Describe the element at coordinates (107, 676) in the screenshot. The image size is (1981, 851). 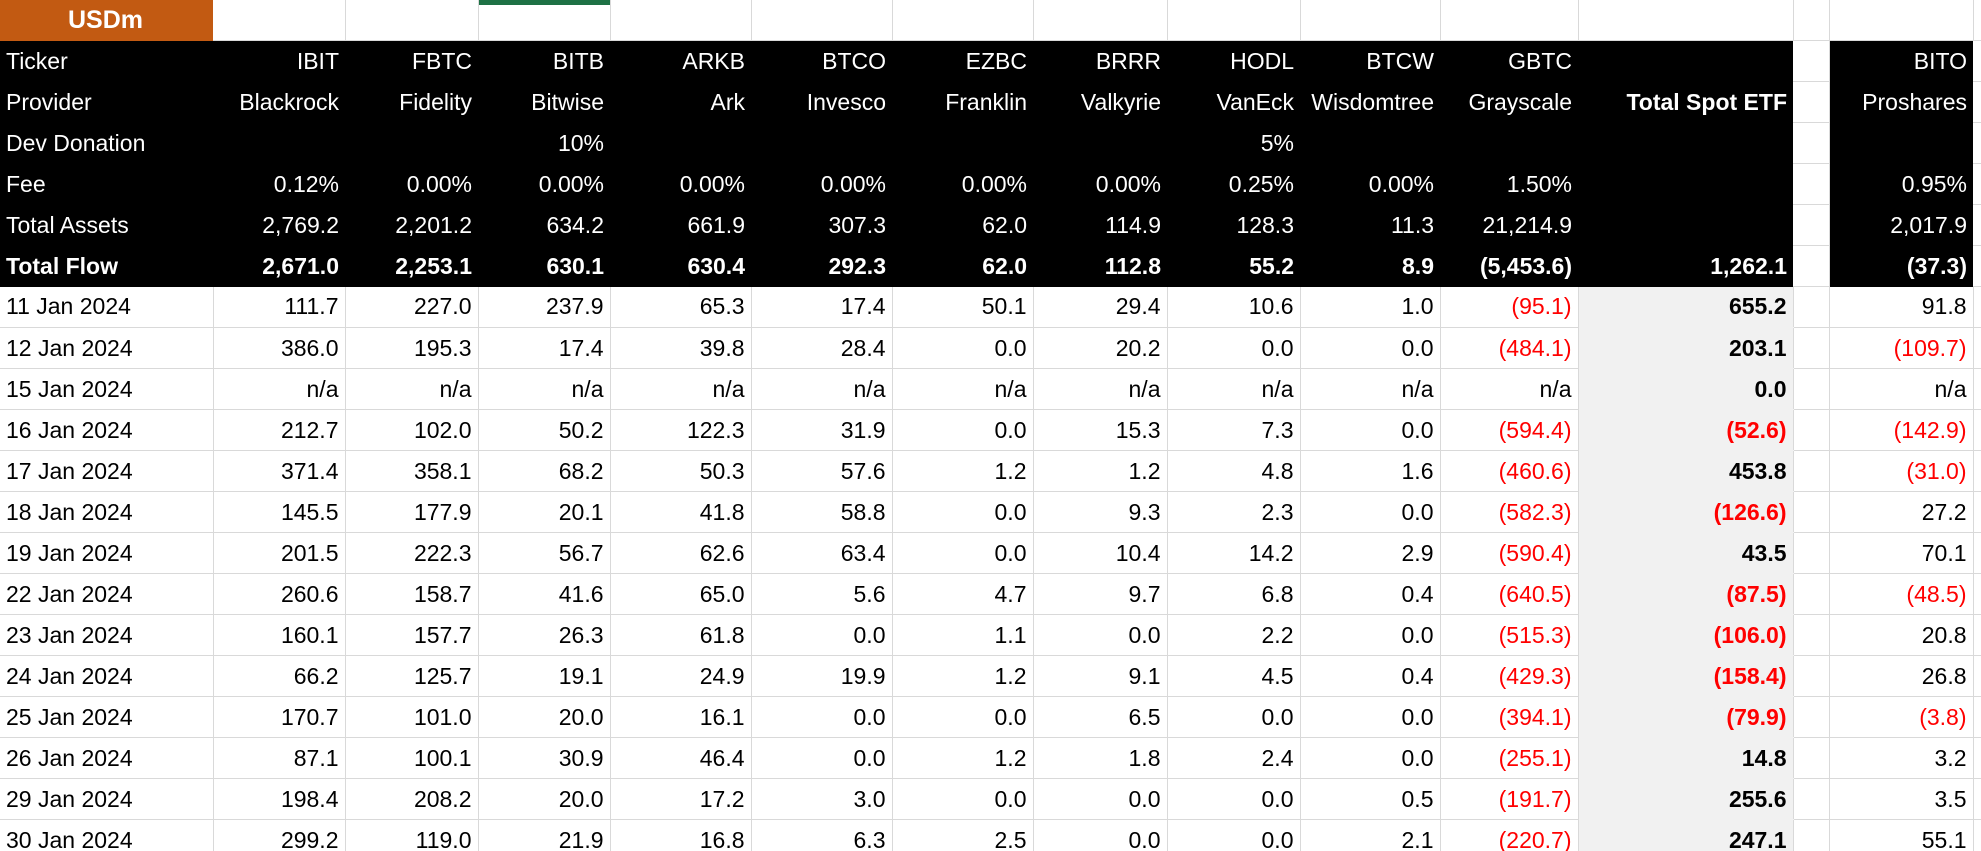
I see `date-cell: 24 Jan 2024` at that location.